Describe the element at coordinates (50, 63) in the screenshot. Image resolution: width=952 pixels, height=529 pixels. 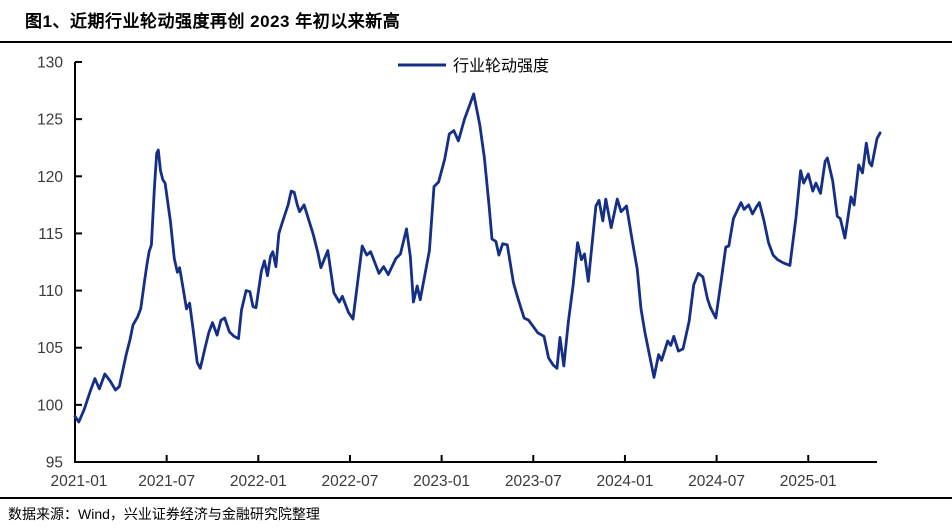
I see `y-tick-label: 130` at that location.